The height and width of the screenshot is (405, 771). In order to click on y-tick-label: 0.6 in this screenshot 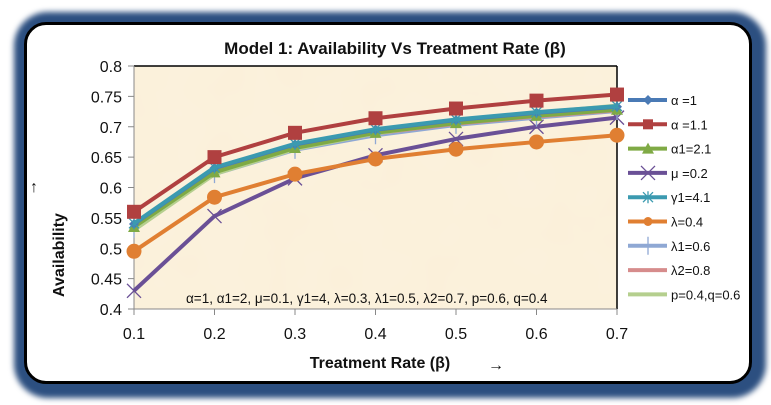, I will do `click(111, 189)`.